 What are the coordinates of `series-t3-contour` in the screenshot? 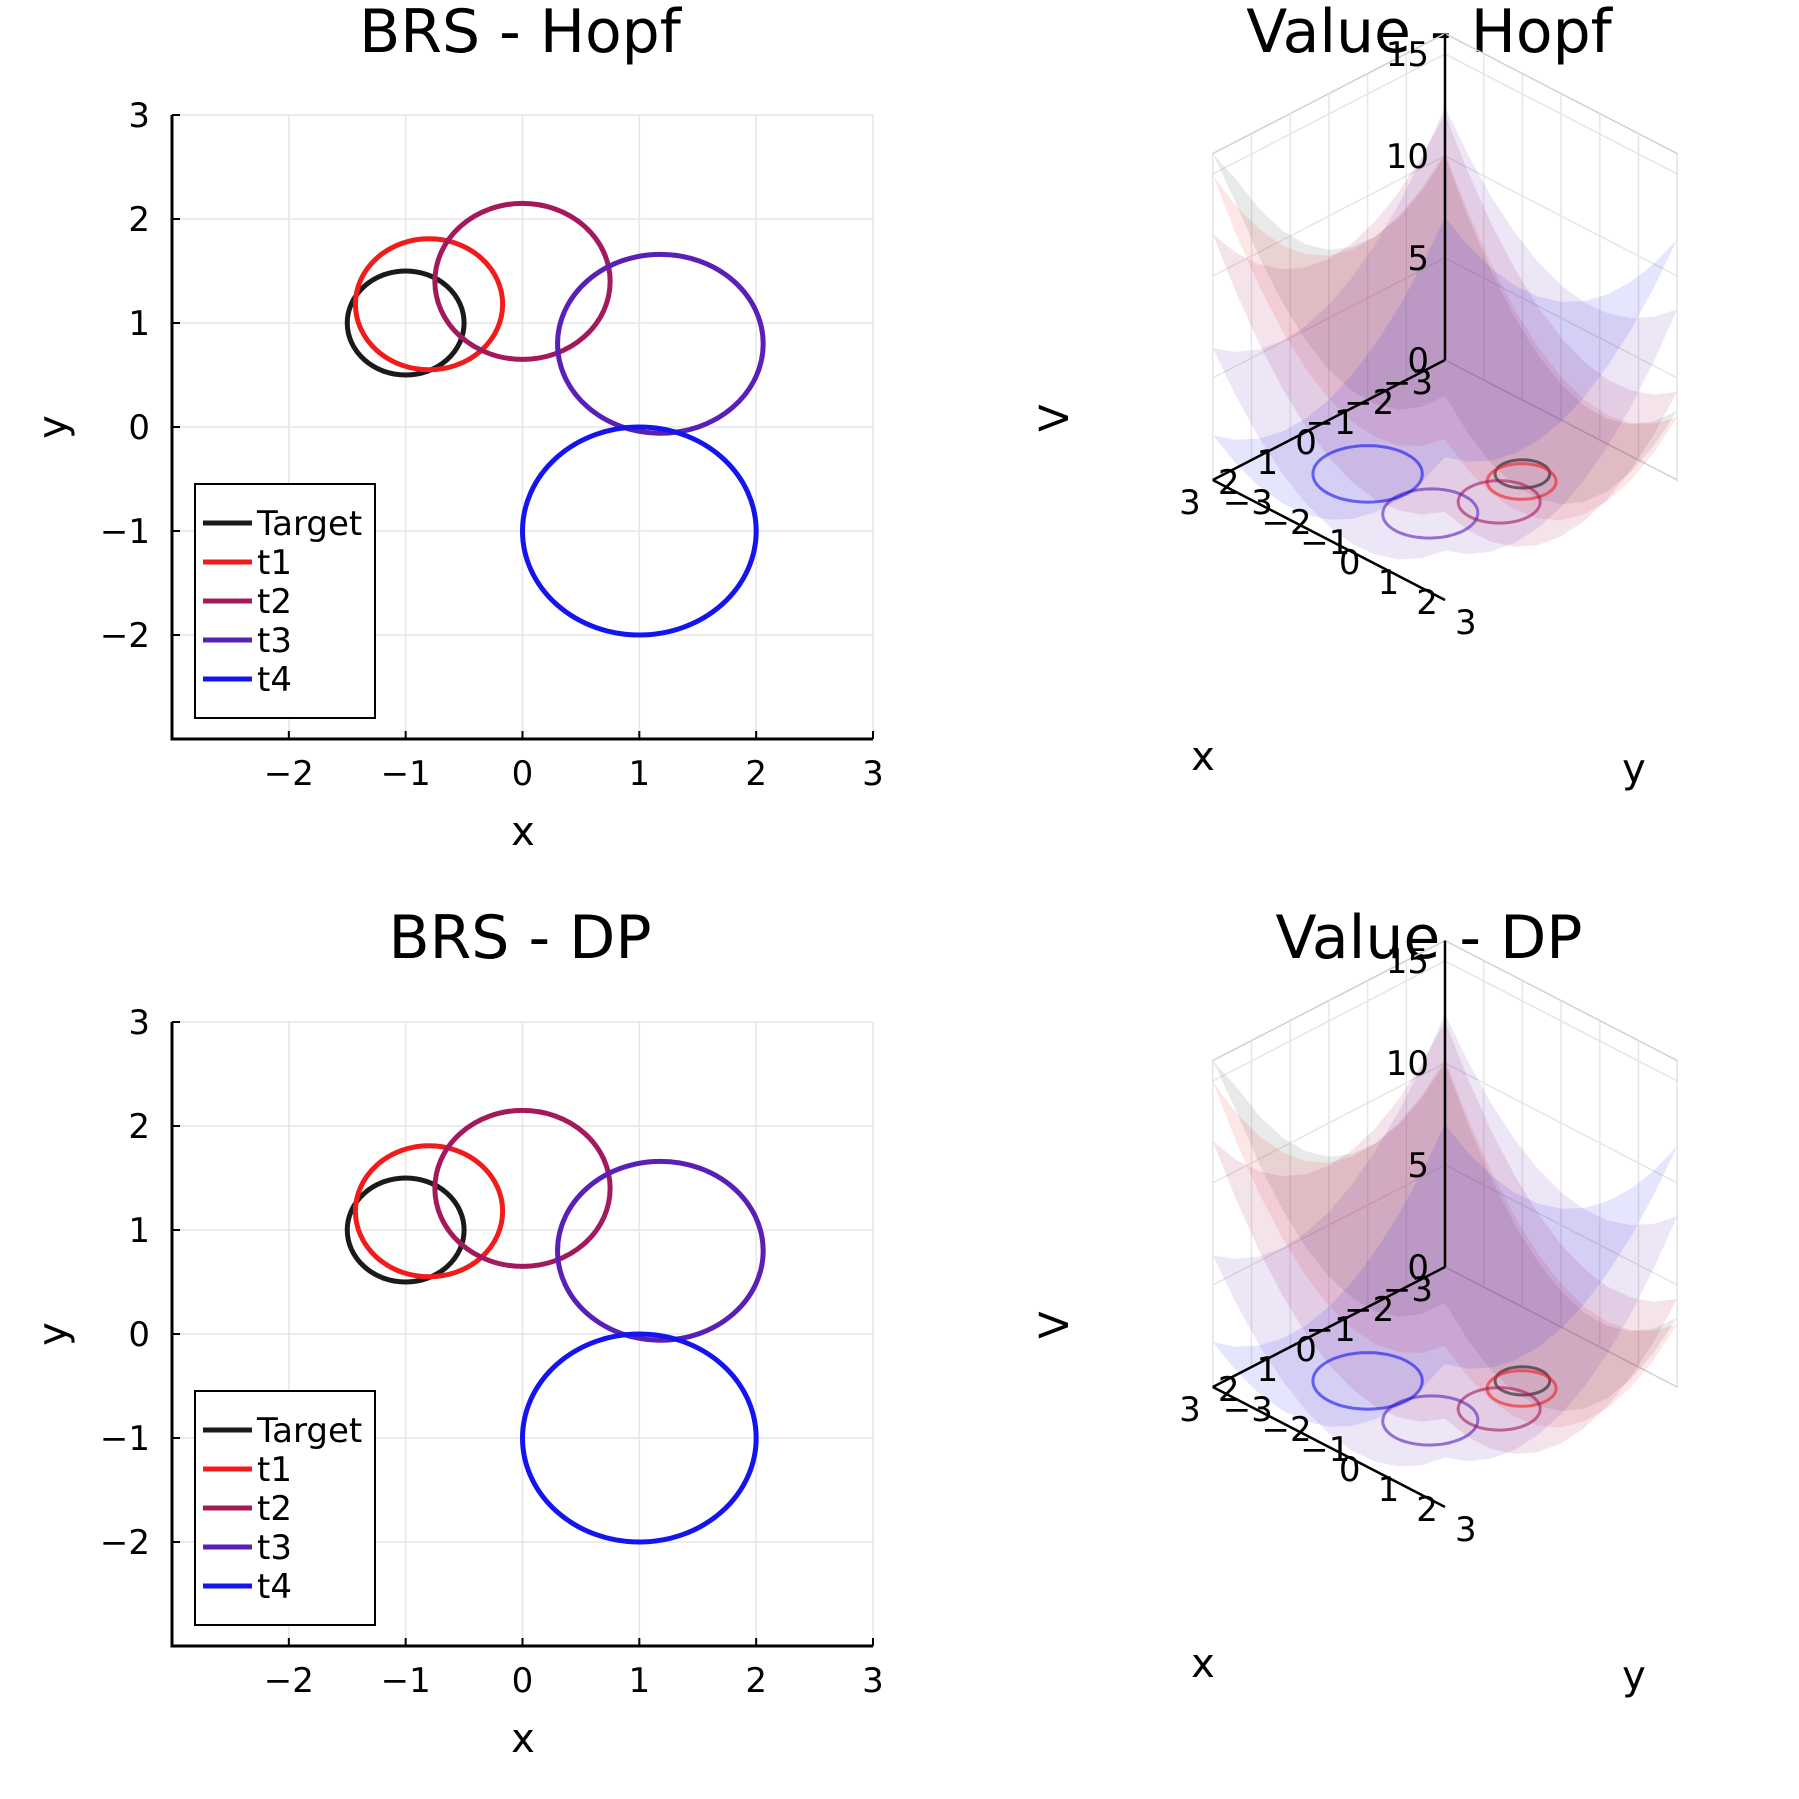 It's located at (660, 343).